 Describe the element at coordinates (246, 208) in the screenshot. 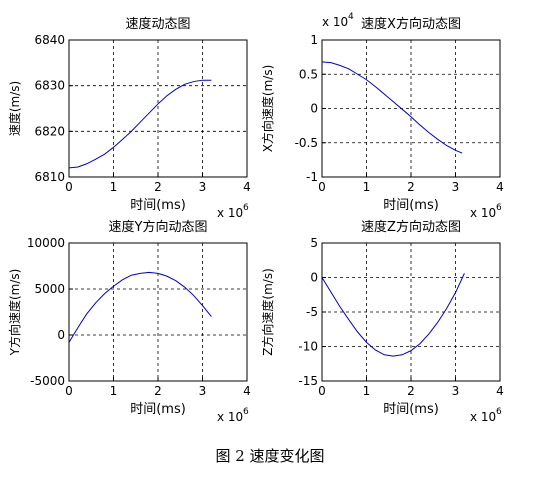

I see `speed-x-exponent-power: 6` at that location.